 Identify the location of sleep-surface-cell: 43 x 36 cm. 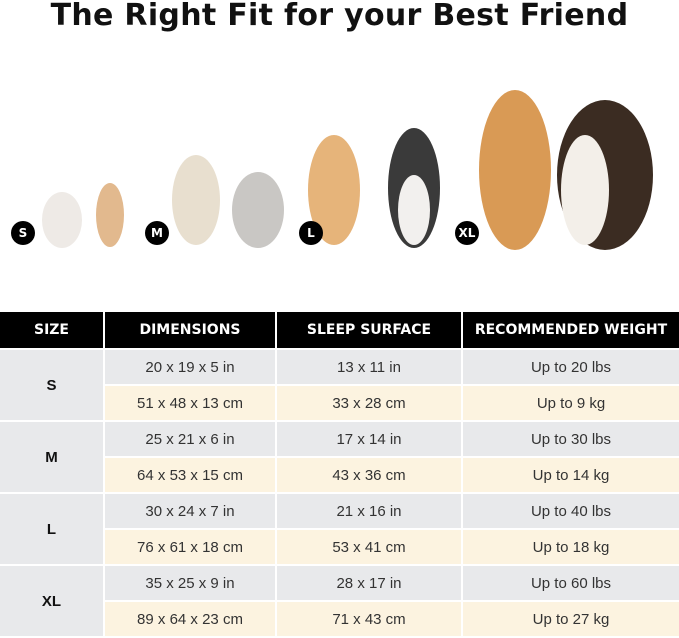
(369, 475).